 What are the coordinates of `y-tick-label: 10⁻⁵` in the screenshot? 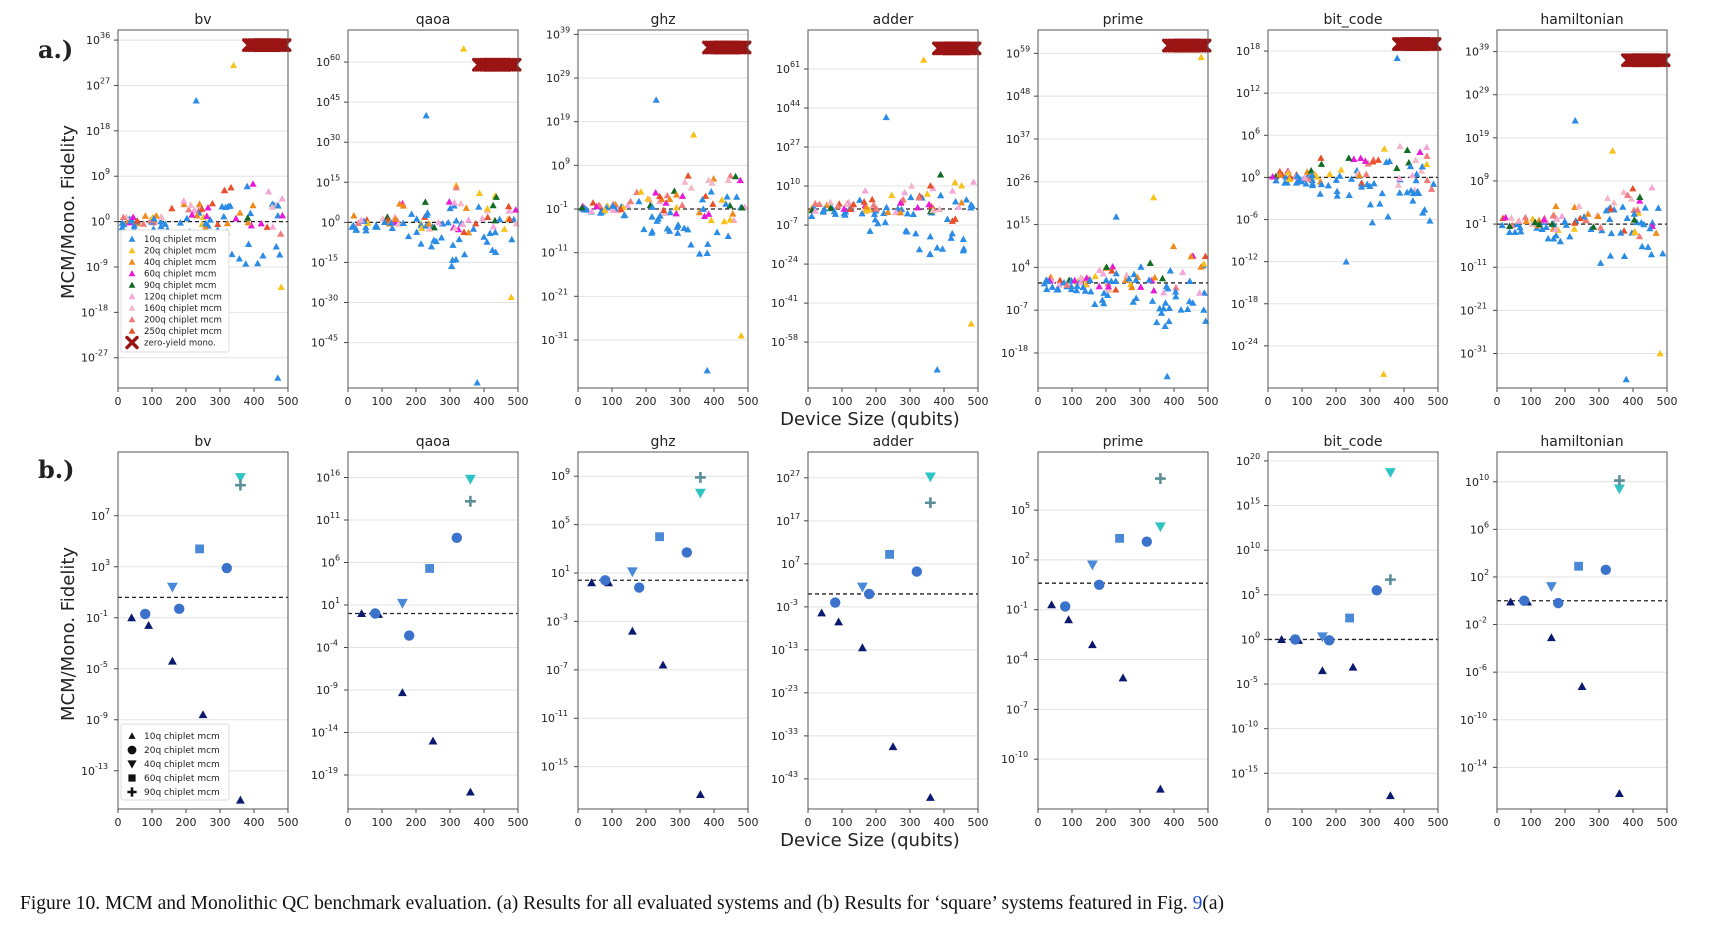 It's located at (97, 668).